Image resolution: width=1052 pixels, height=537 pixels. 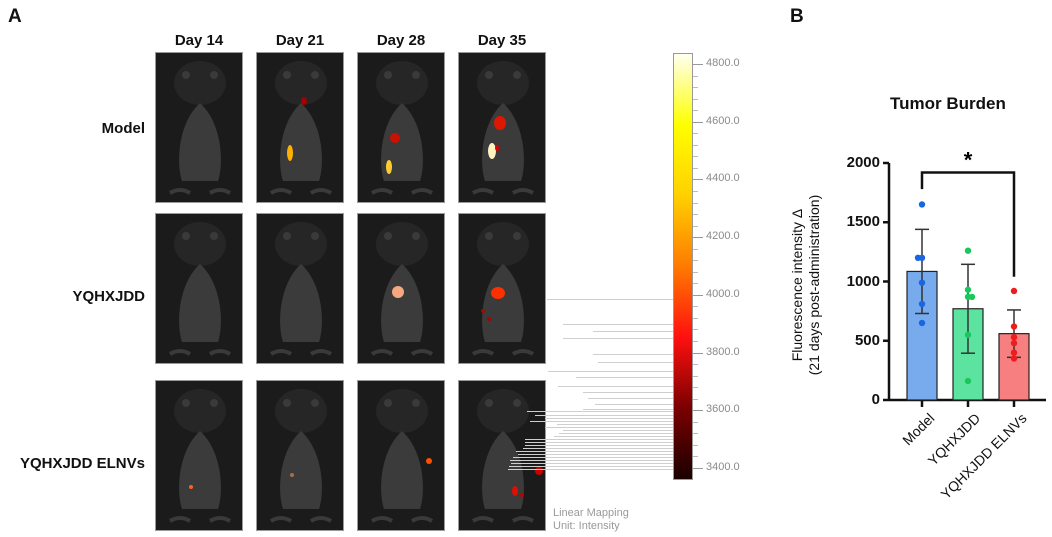 What do you see at coordinates (863, 281) in the screenshot?
I see `y-tick-label: 1000` at bounding box center [863, 281].